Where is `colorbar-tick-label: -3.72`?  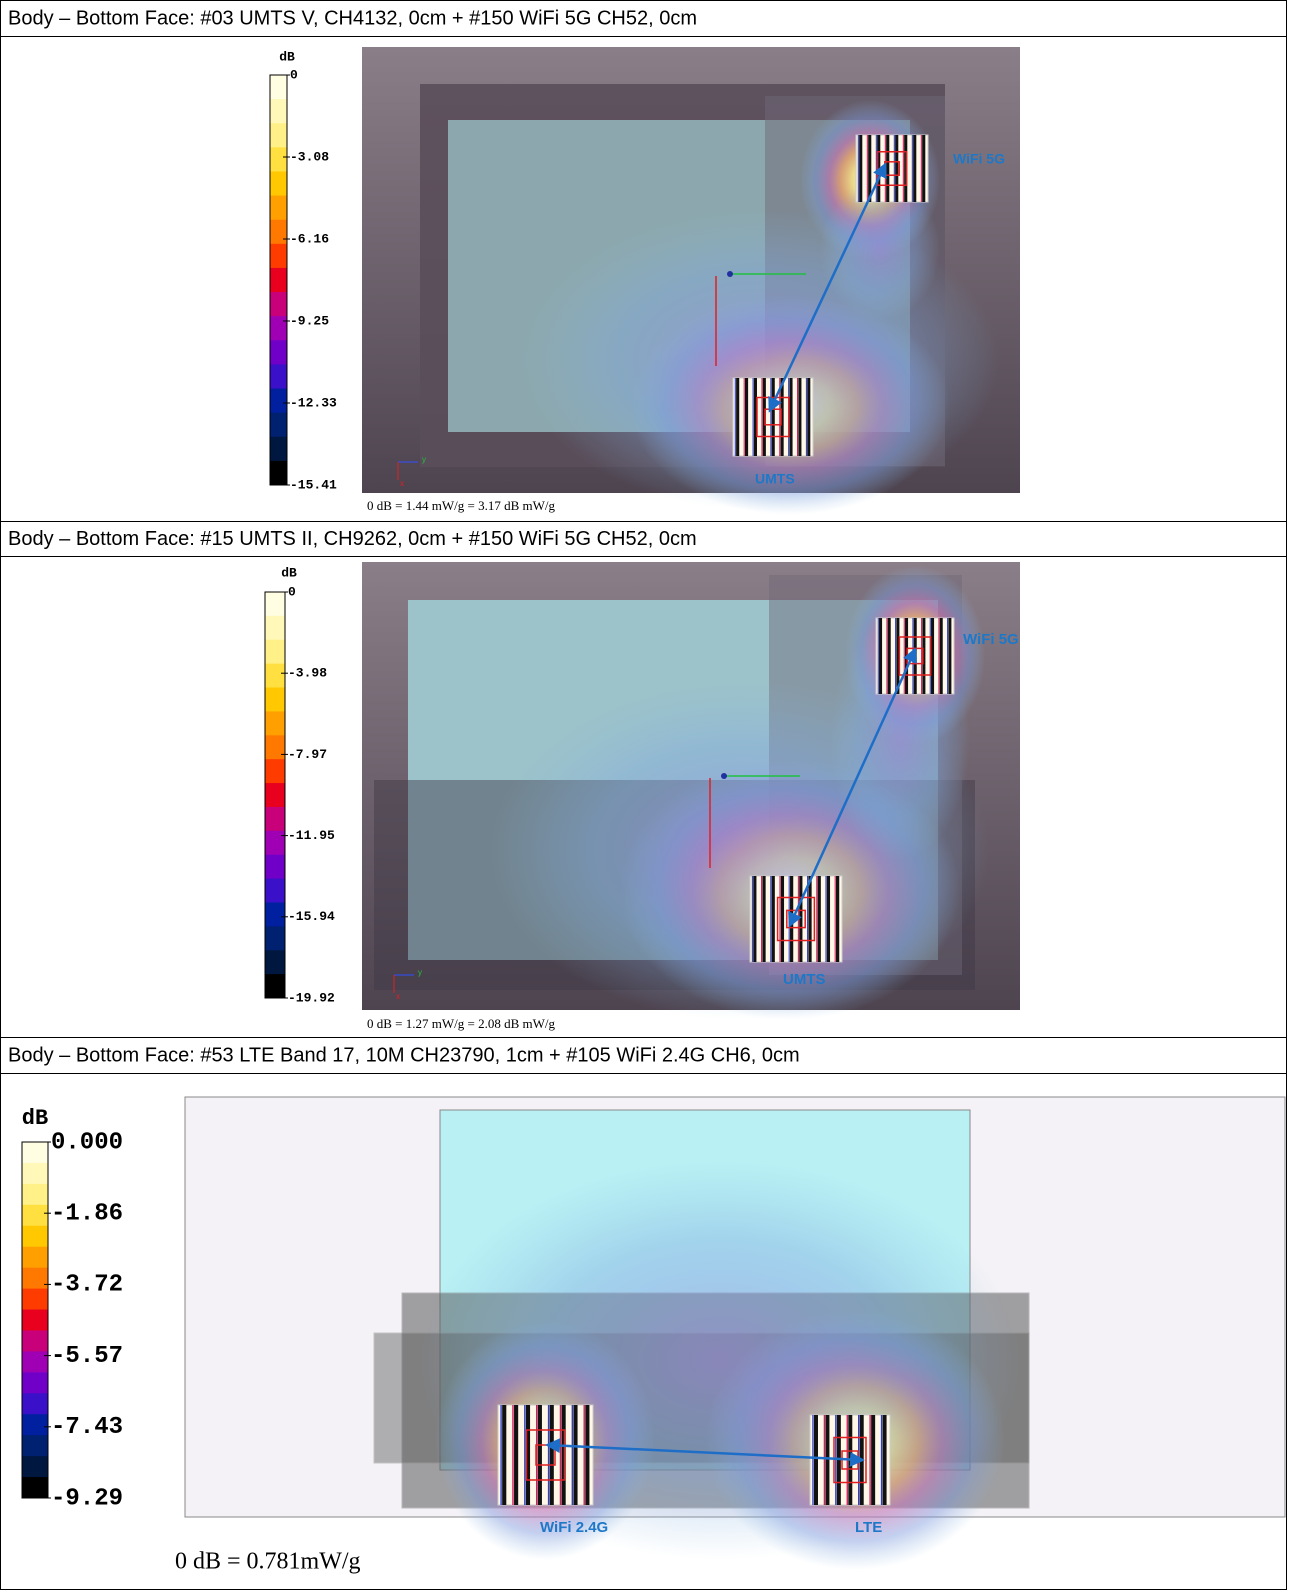 colorbar-tick-label: -3.72 is located at coordinates (87, 1285).